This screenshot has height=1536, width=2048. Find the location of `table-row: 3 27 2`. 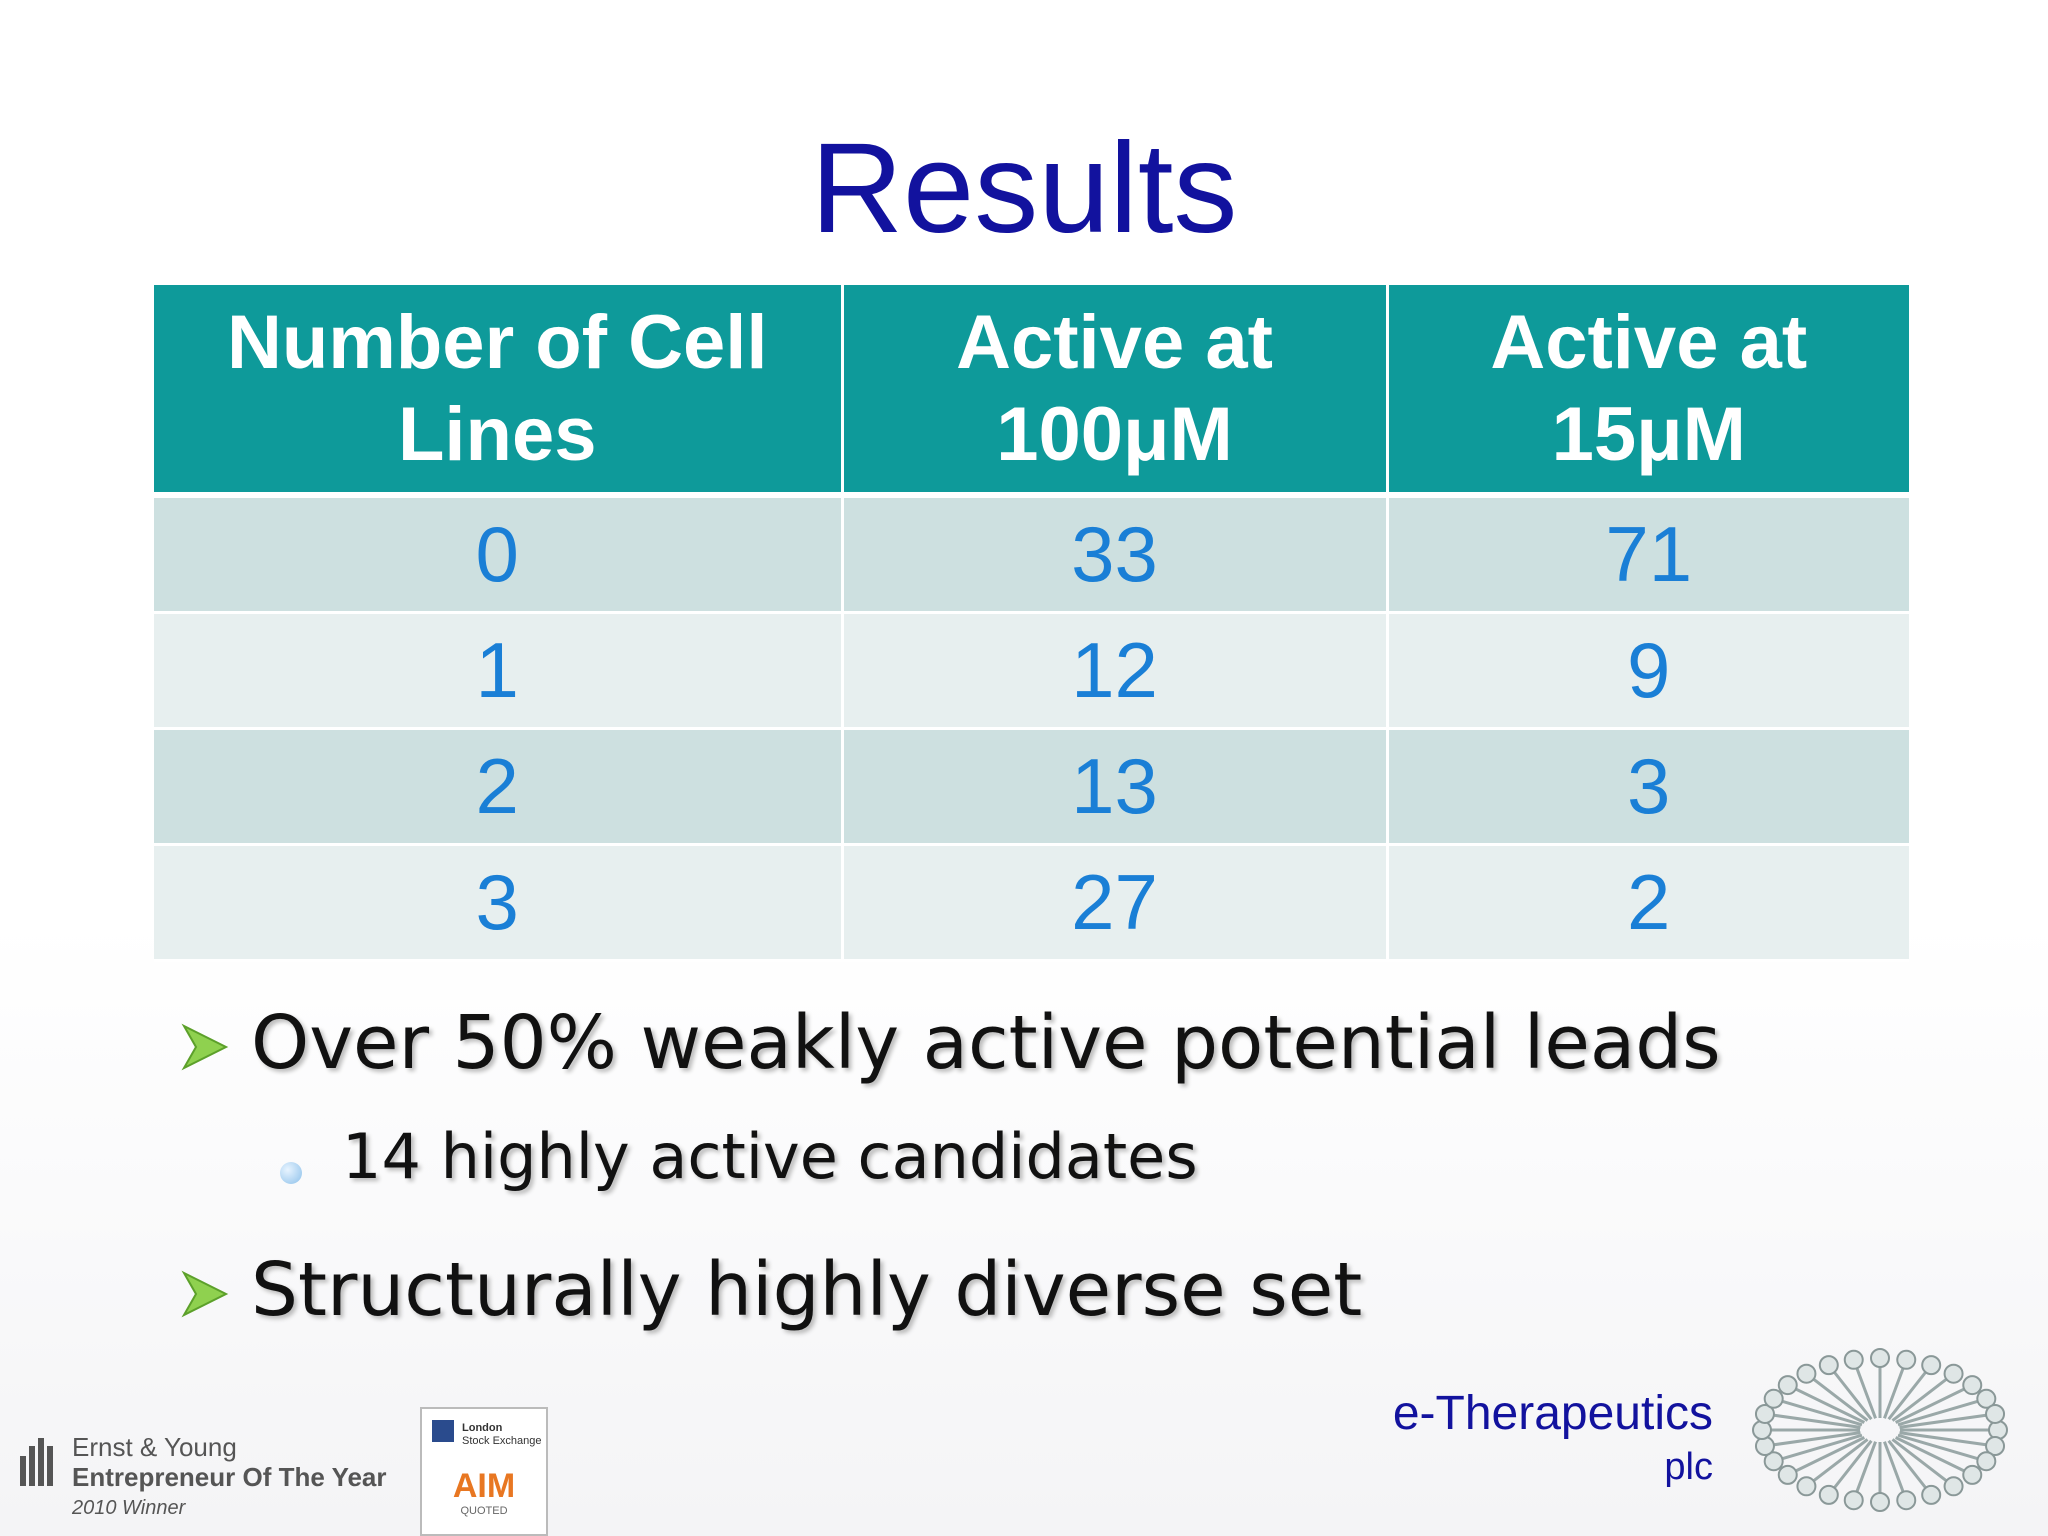

table-row: 3 27 2 is located at coordinates (1031, 903).